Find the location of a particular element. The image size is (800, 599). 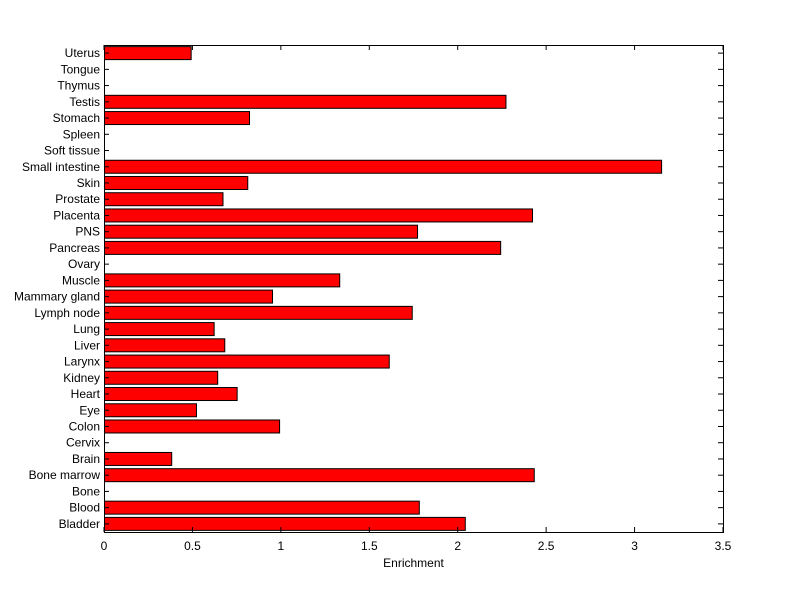

y-tick-label: Soft tissue is located at coordinates (72, 151).